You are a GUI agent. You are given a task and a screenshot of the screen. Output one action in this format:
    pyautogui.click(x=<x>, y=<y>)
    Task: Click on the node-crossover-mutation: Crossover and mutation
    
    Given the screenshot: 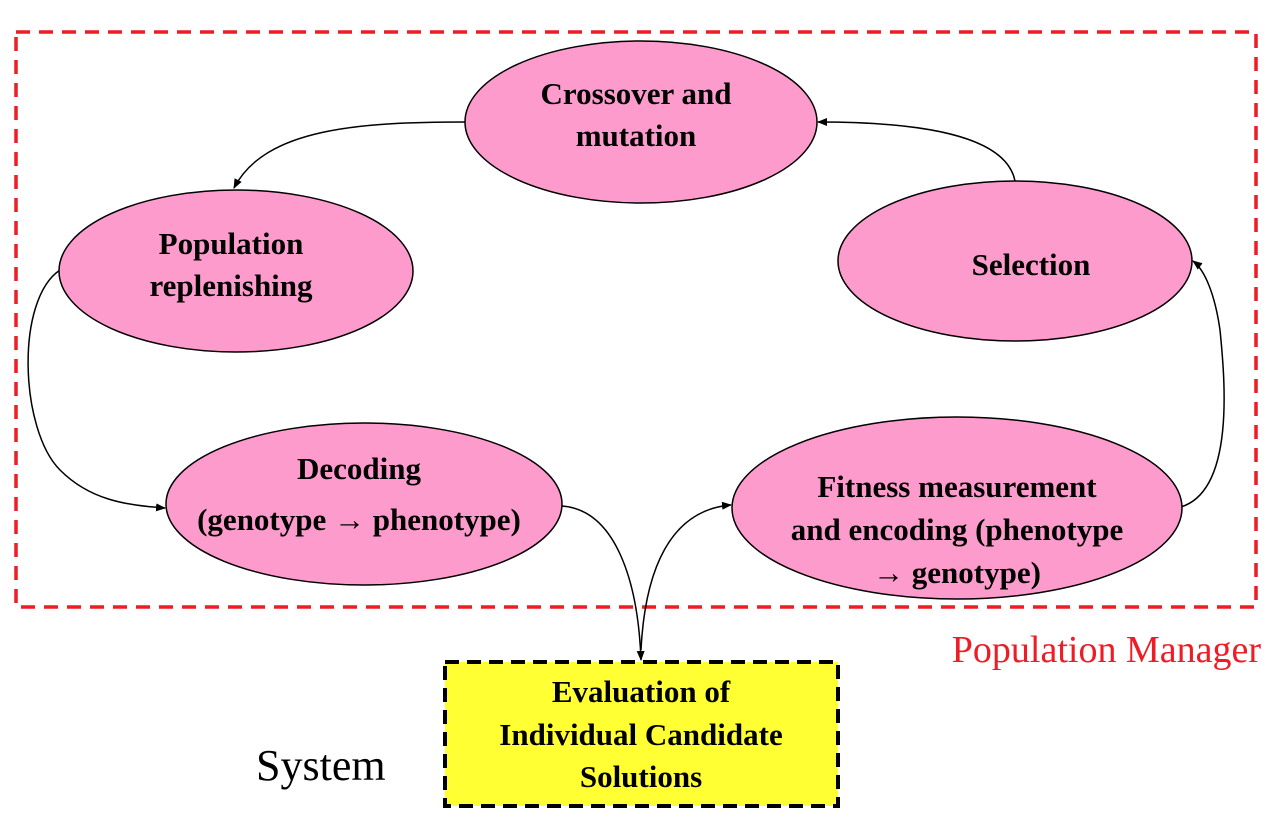 What is the action you would take?
    pyautogui.click(x=641, y=122)
    